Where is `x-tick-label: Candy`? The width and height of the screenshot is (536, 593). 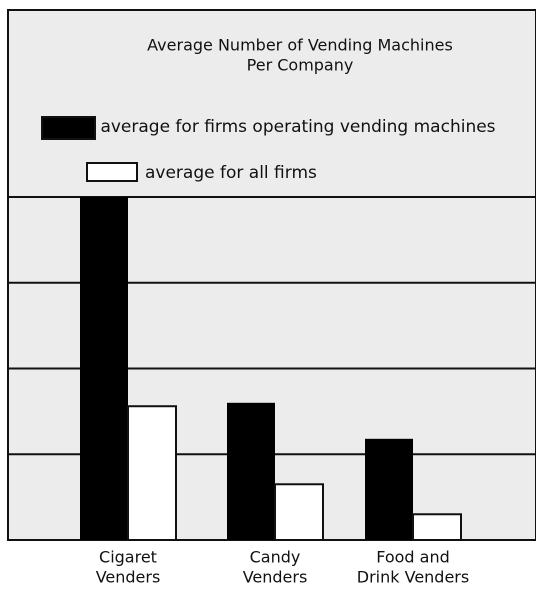 x-tick-label: Candy is located at coordinates (275, 557).